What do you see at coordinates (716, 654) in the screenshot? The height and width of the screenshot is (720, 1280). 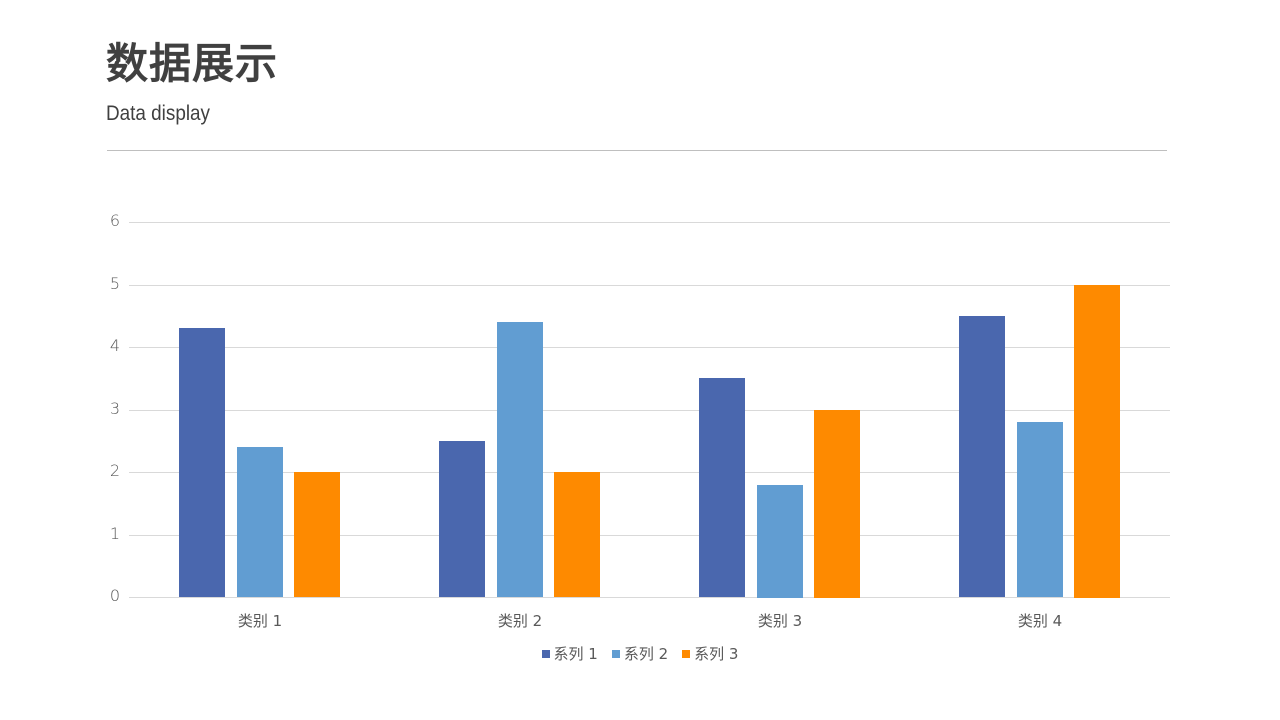 I see `legend-label: 系列 3` at bounding box center [716, 654].